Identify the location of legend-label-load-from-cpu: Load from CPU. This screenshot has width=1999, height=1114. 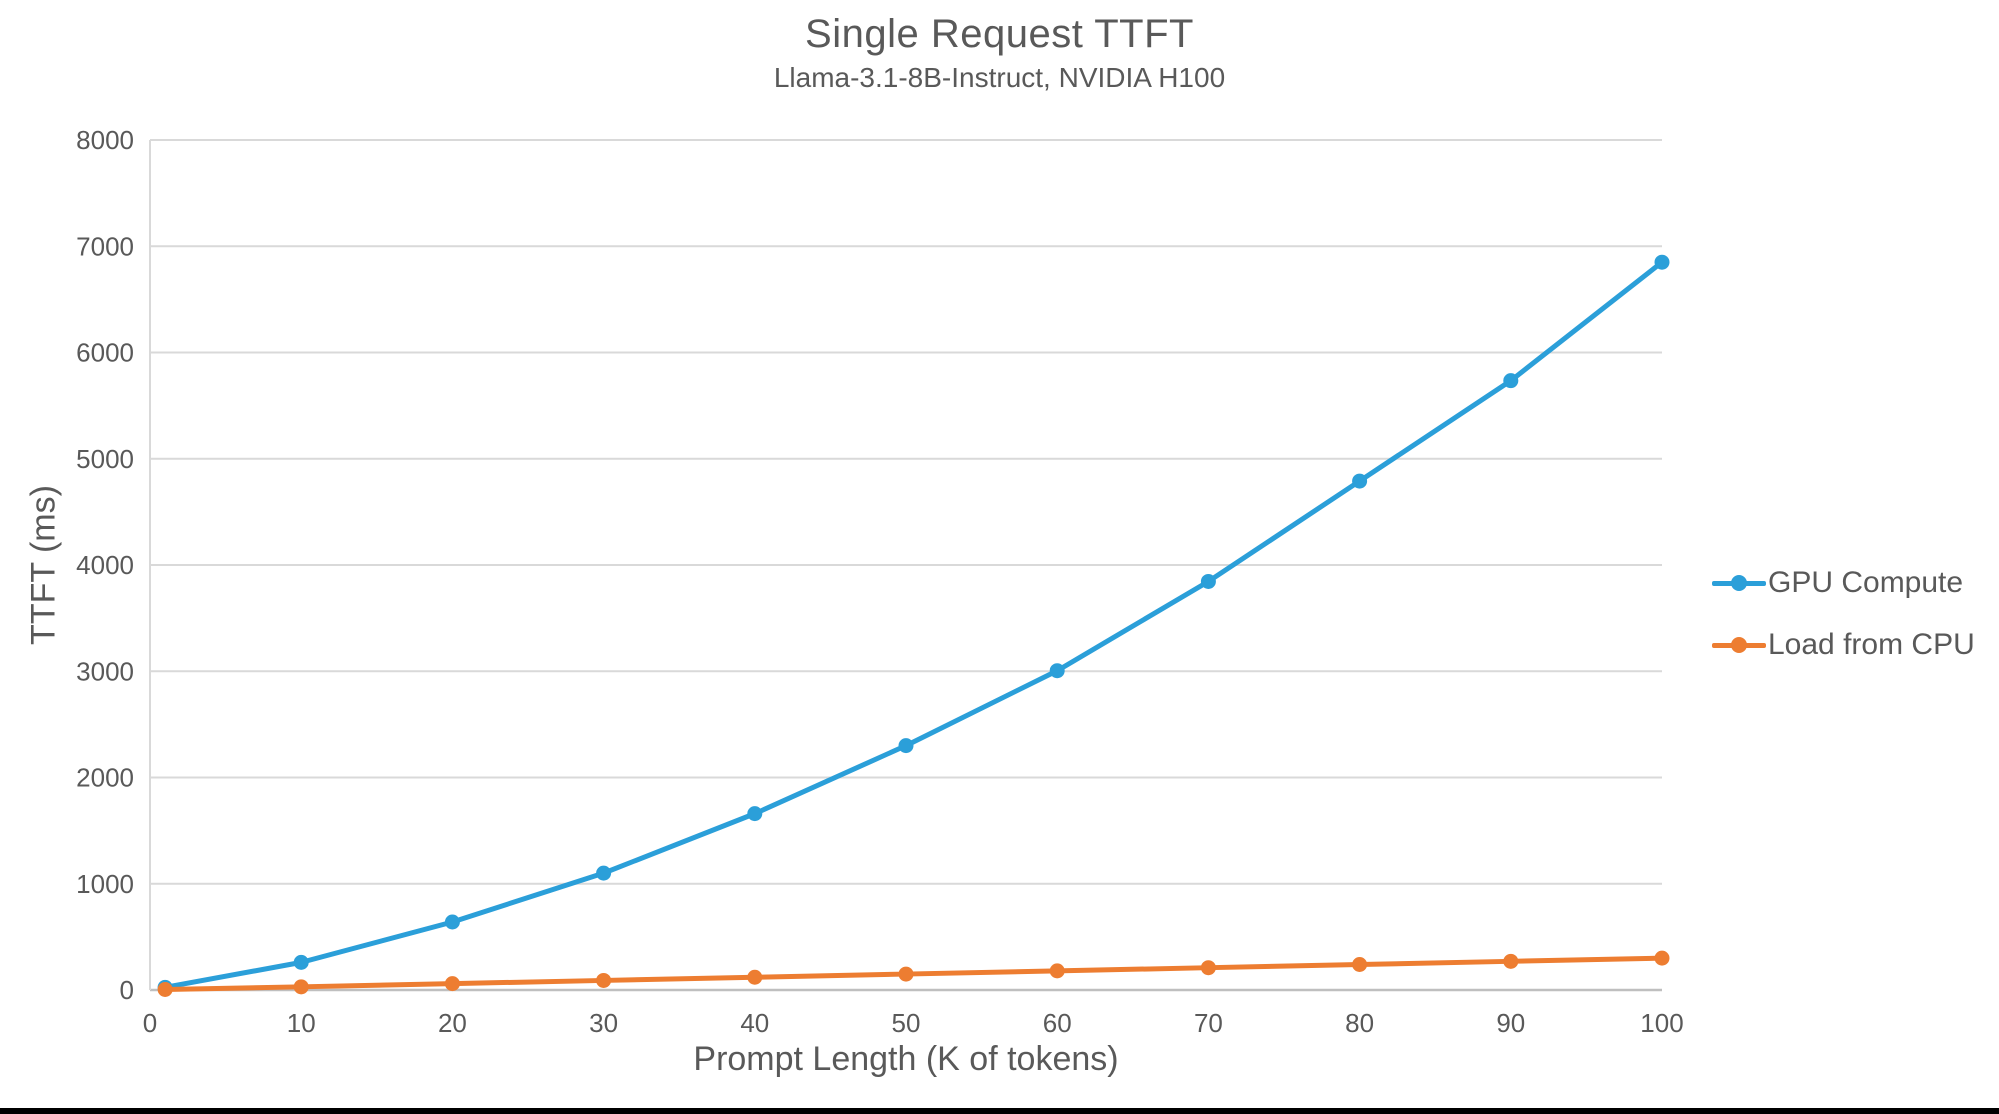
(1871, 644).